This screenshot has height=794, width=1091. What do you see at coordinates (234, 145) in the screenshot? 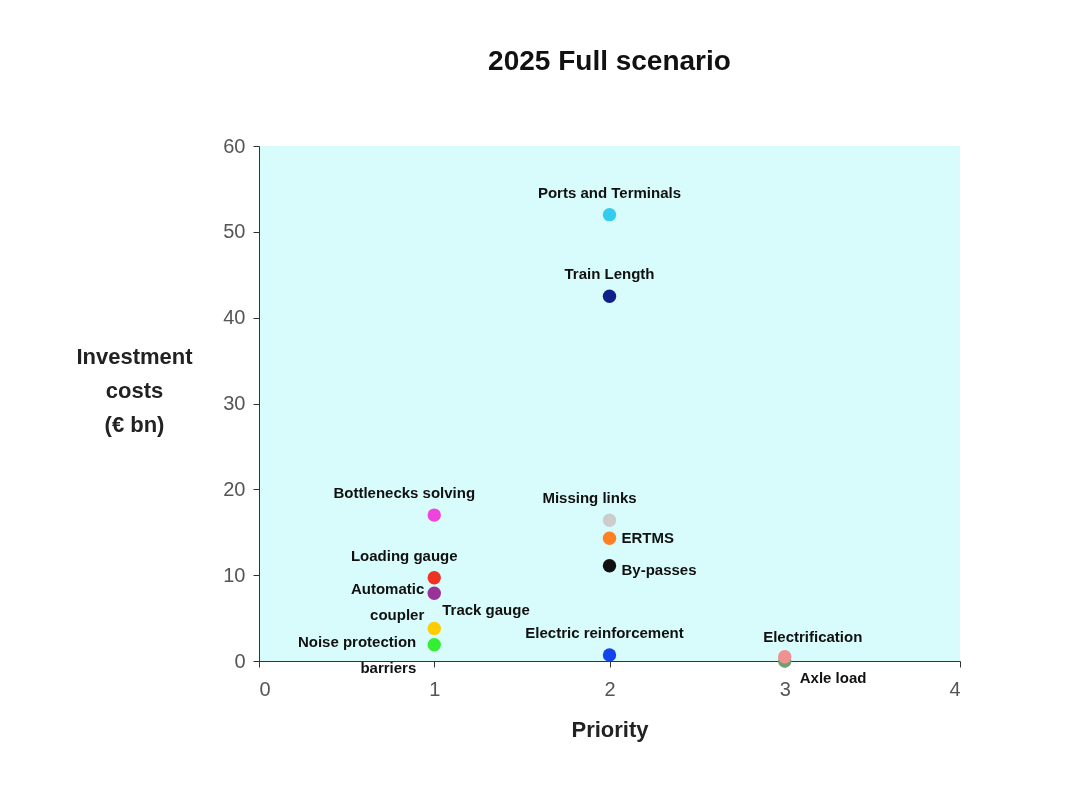
I see `y-tick-label: 60` at bounding box center [234, 145].